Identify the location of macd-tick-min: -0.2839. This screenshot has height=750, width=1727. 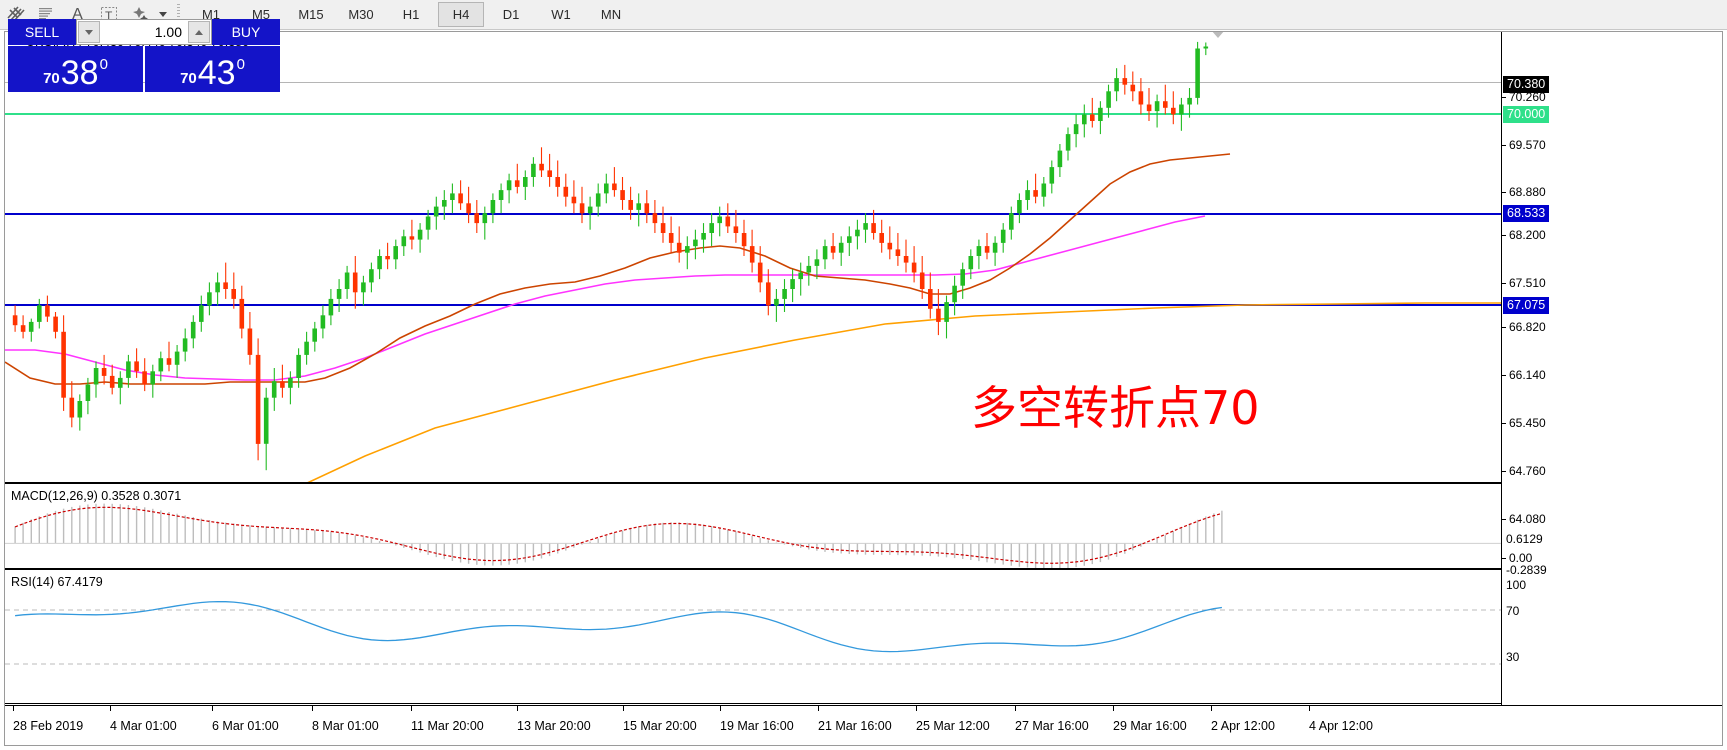
(1526, 570).